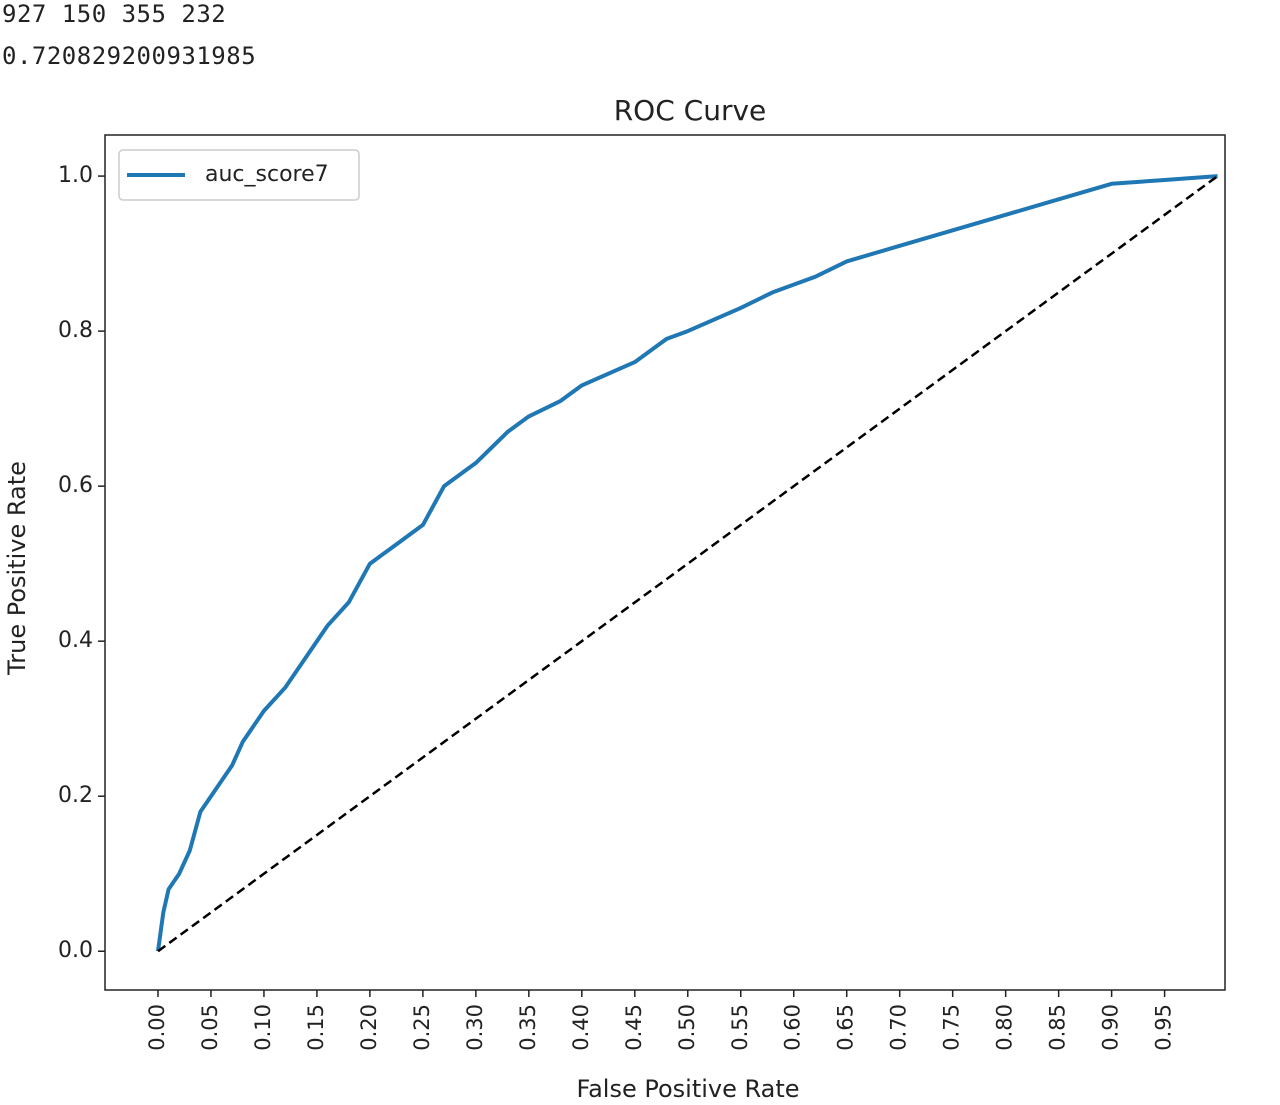  I want to click on x-tick-label: 0.75, so click(952, 1027).